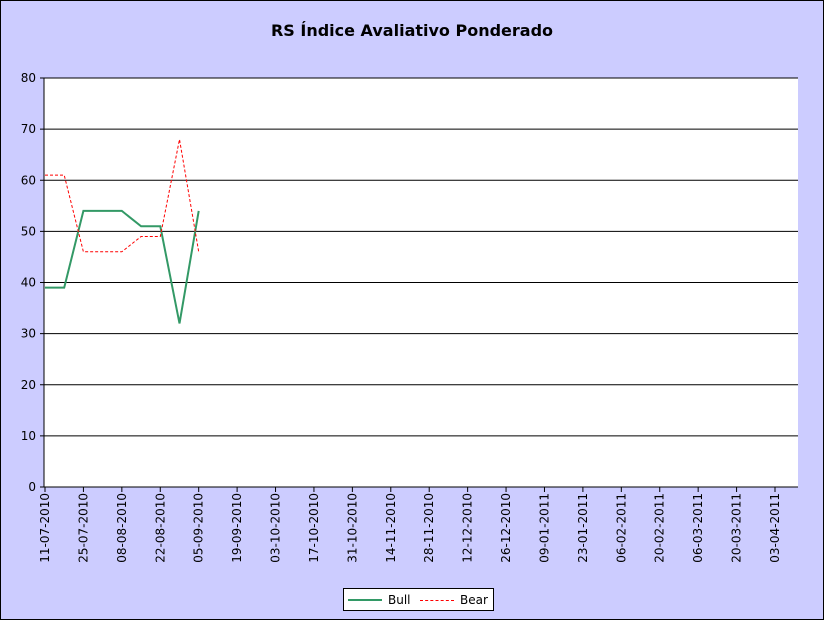 The image size is (824, 620). Describe the element at coordinates (28, 436) in the screenshot. I see `y-tick-label: 10` at that location.